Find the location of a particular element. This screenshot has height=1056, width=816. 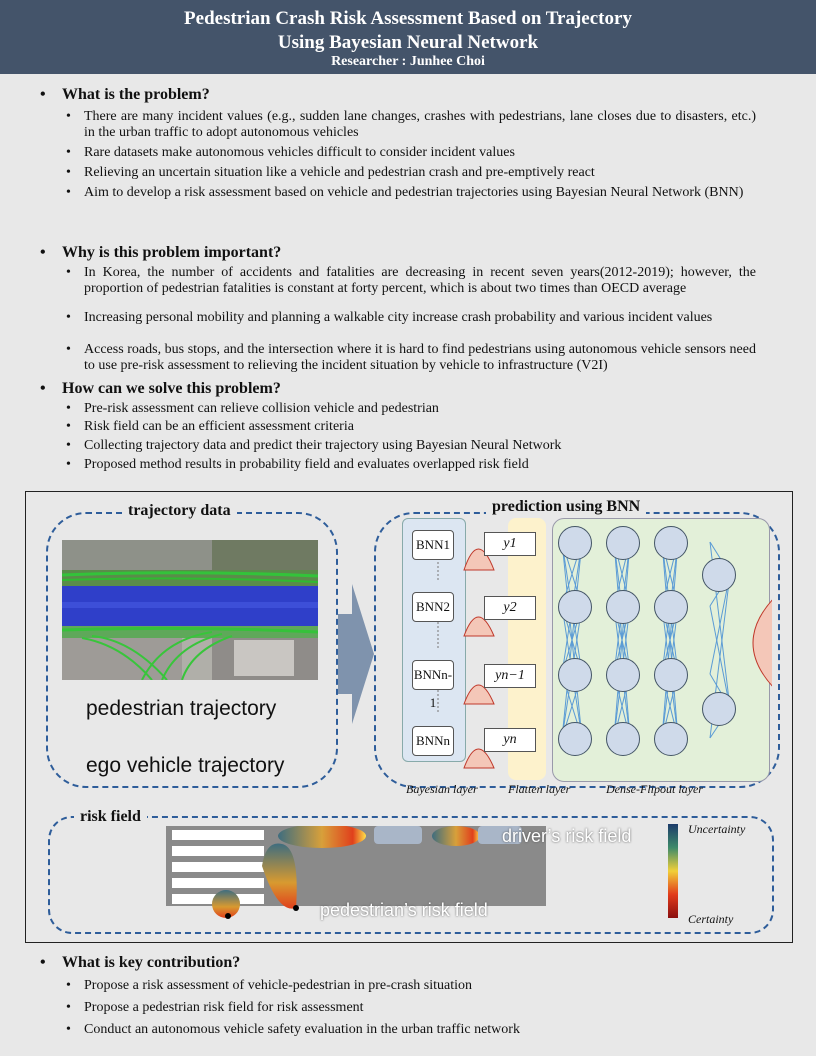

section-contribution-title: What is key contribution? is located at coordinates (140, 963).